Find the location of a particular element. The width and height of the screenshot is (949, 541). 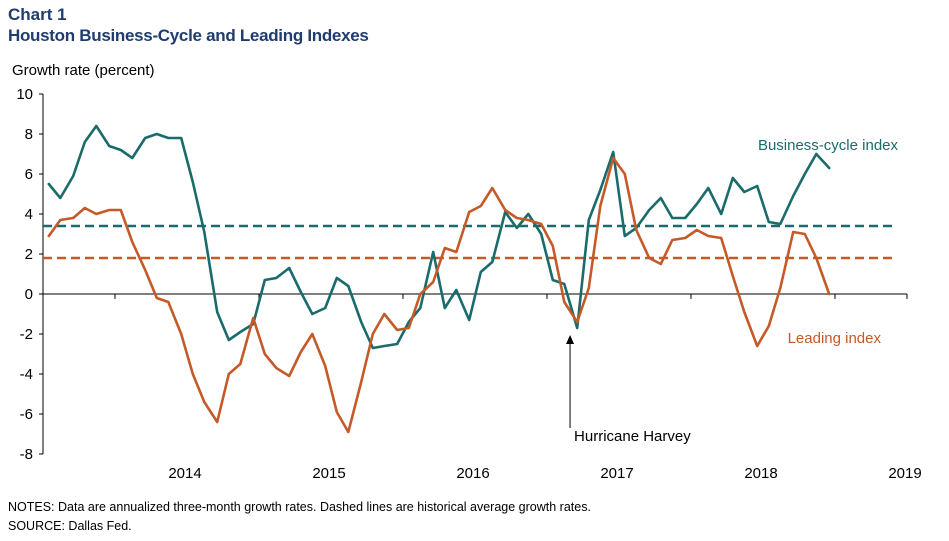

x-tick-label: 2017 is located at coordinates (616, 473).